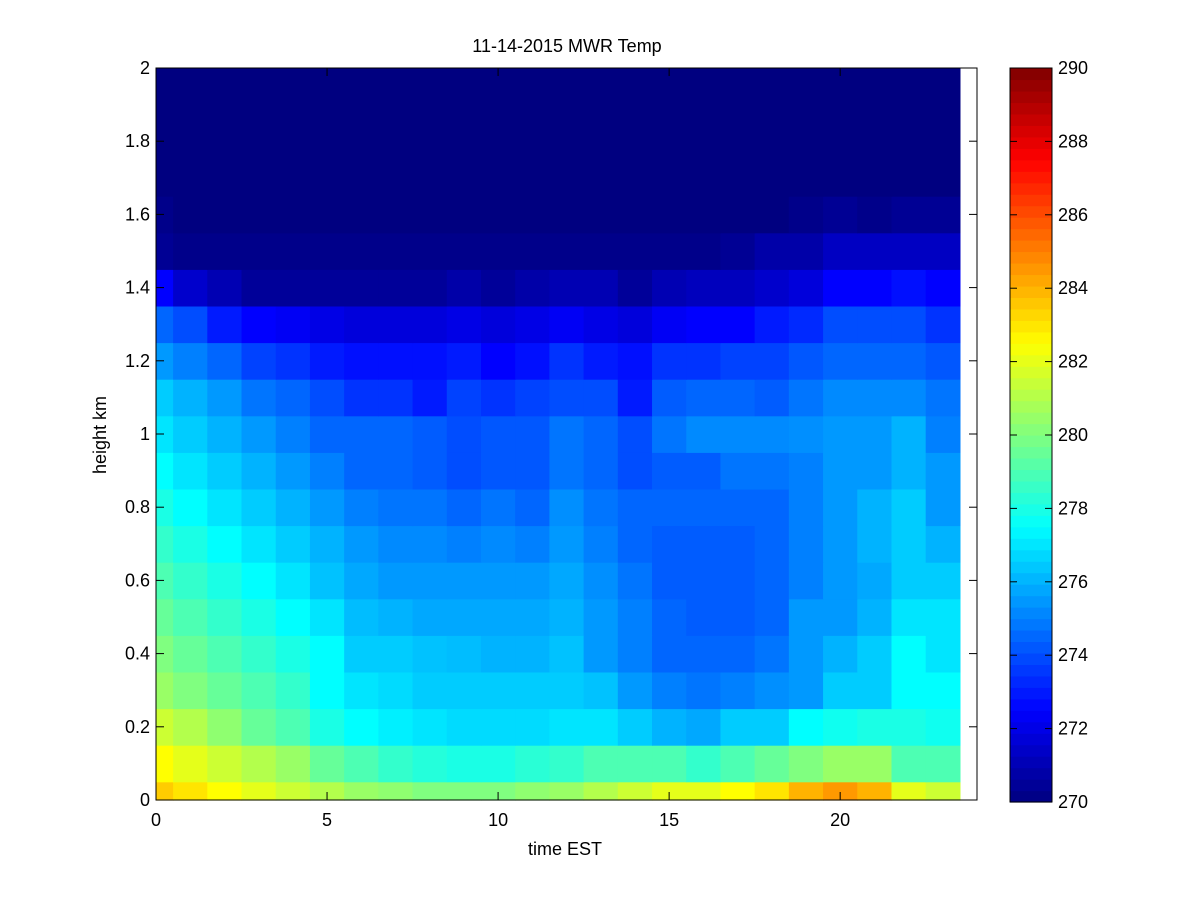 Image resolution: width=1200 pixels, height=905 pixels. Describe the element at coordinates (137, 507) in the screenshot. I see `y-tick-label: 0.8` at that location.